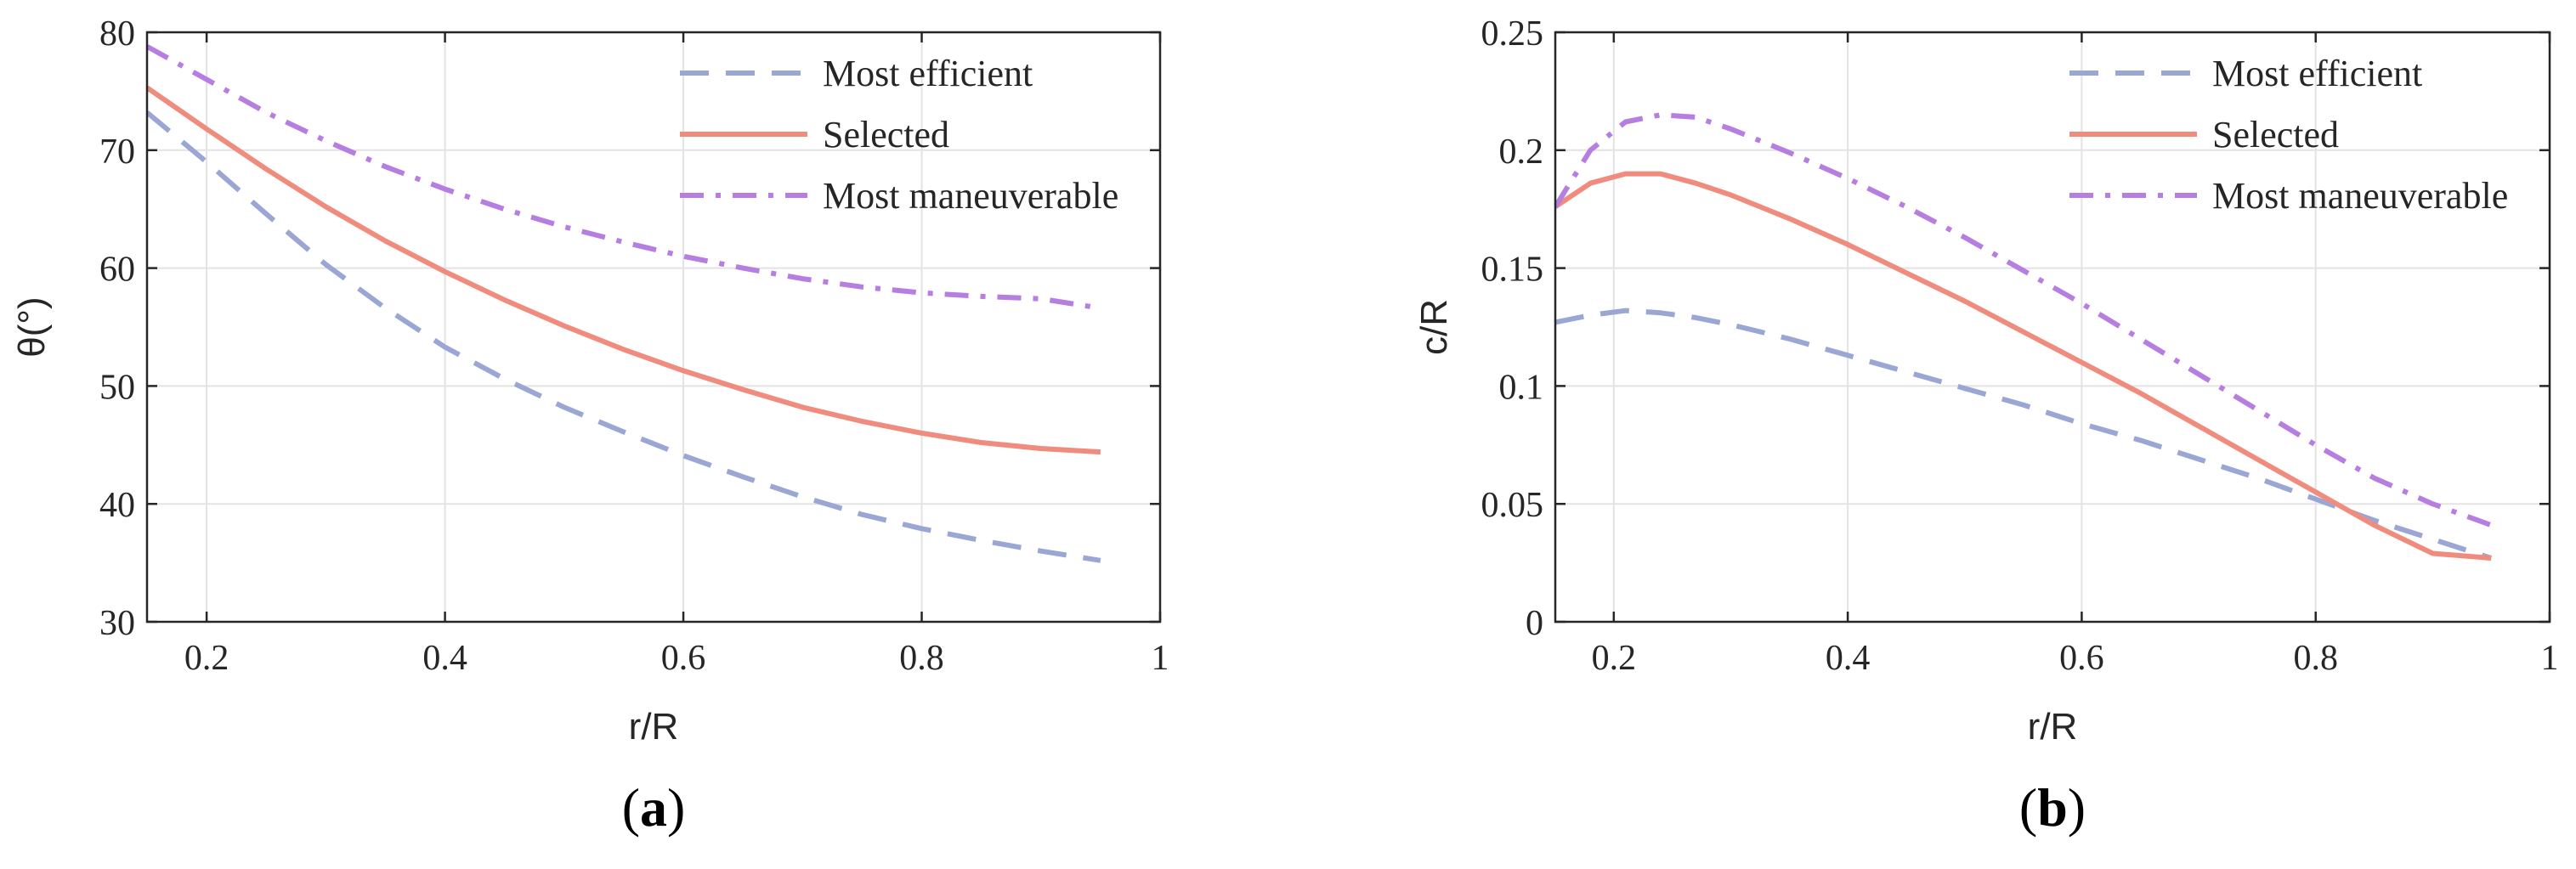 This screenshot has height=869, width=2576. I want to click on y-tick-label: 0.25, so click(1512, 34).